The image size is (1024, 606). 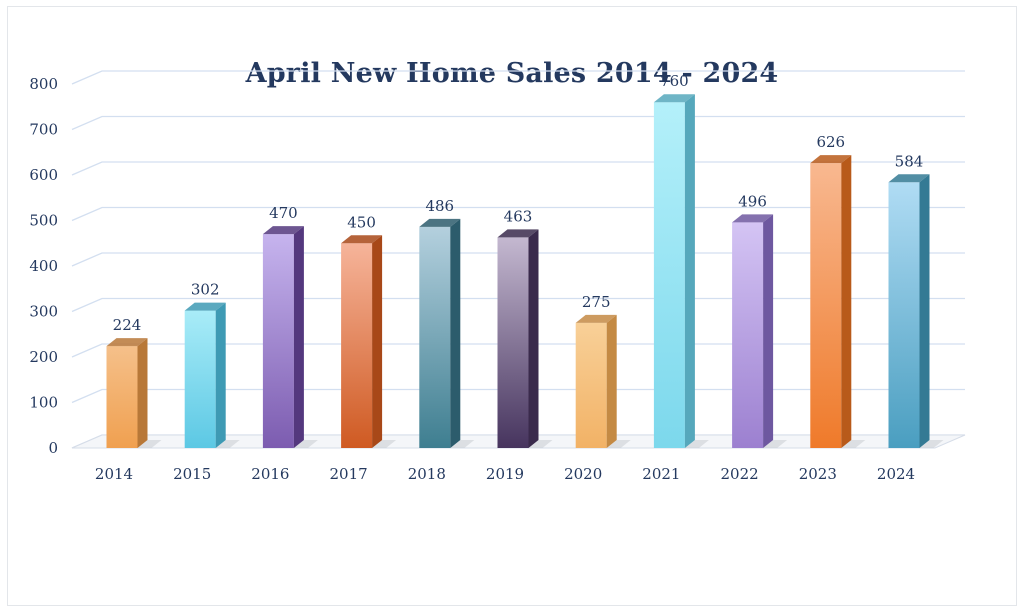 I want to click on x-tick-label: 2022, so click(x=740, y=474).